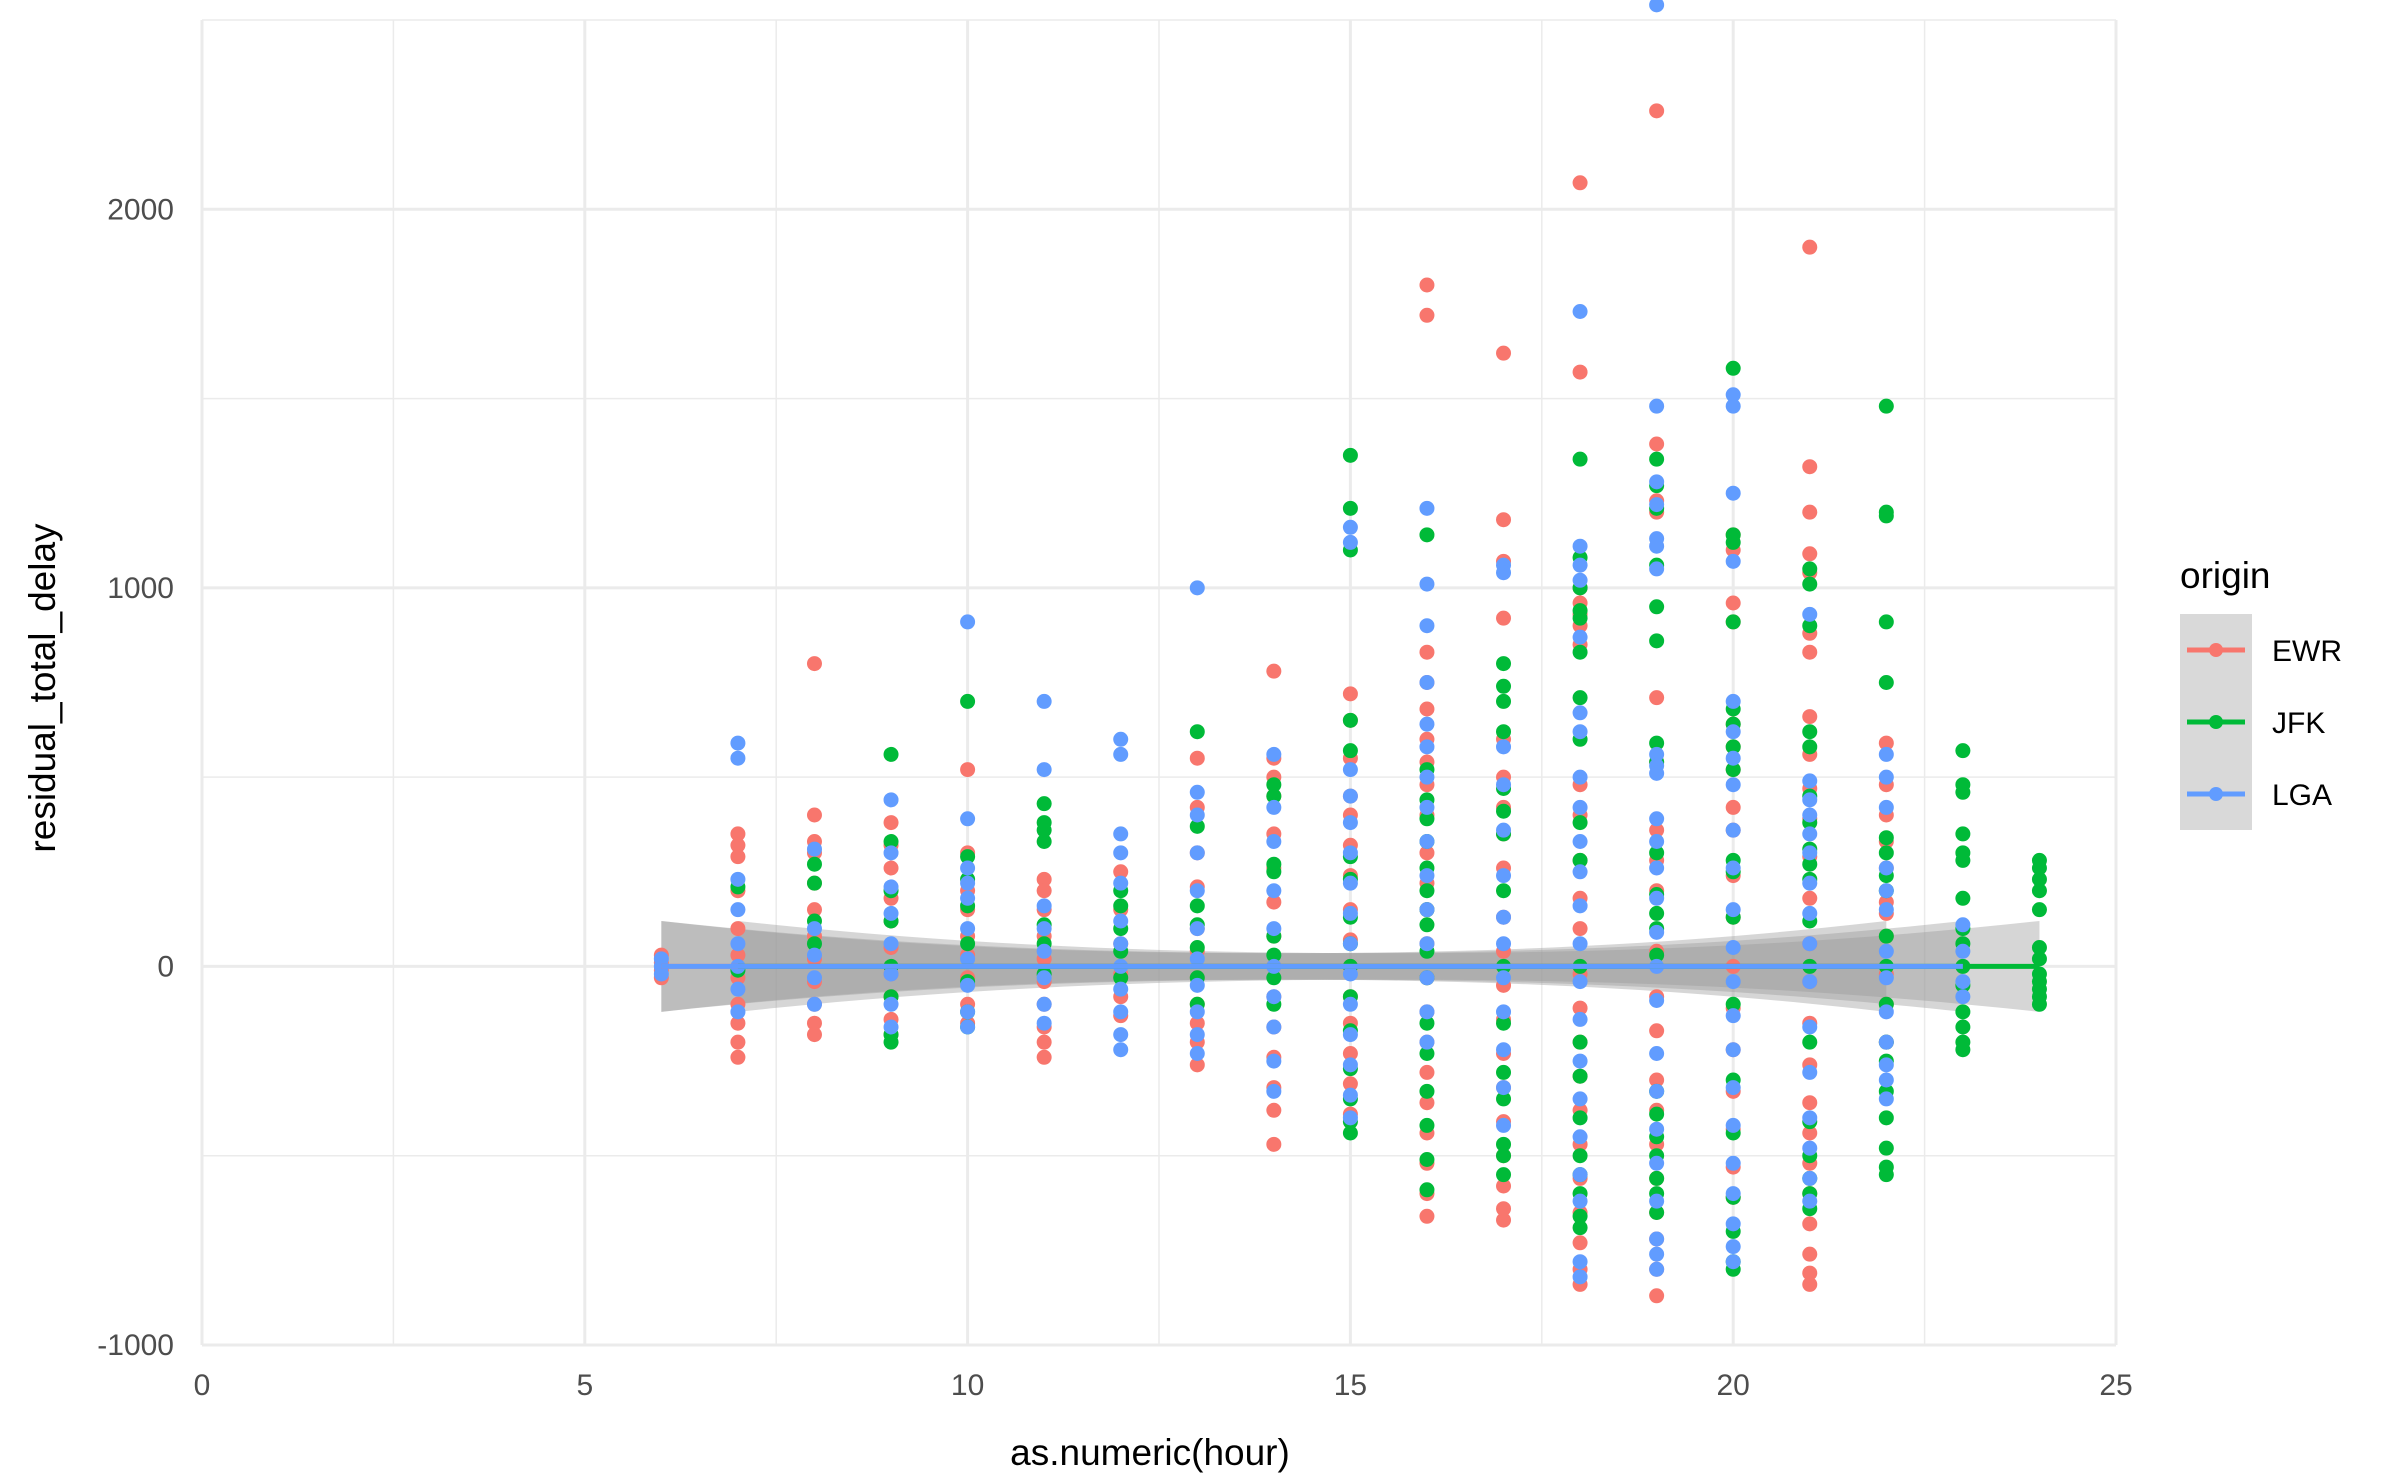 This screenshot has height=1483, width=2400. What do you see at coordinates (2298, 723) in the screenshot?
I see `legend-label-jfk: JFK` at bounding box center [2298, 723].